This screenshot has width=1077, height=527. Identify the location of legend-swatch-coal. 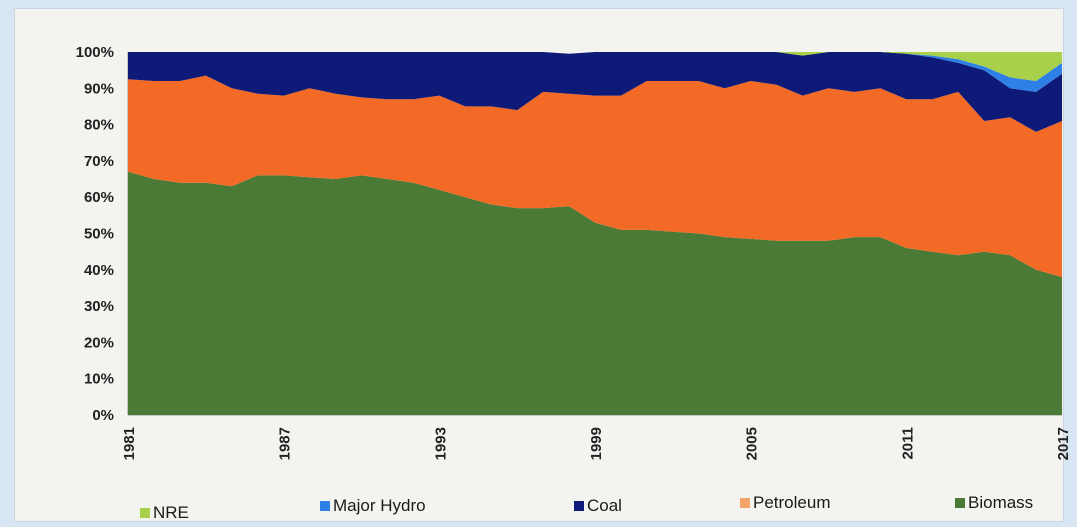
(579, 506).